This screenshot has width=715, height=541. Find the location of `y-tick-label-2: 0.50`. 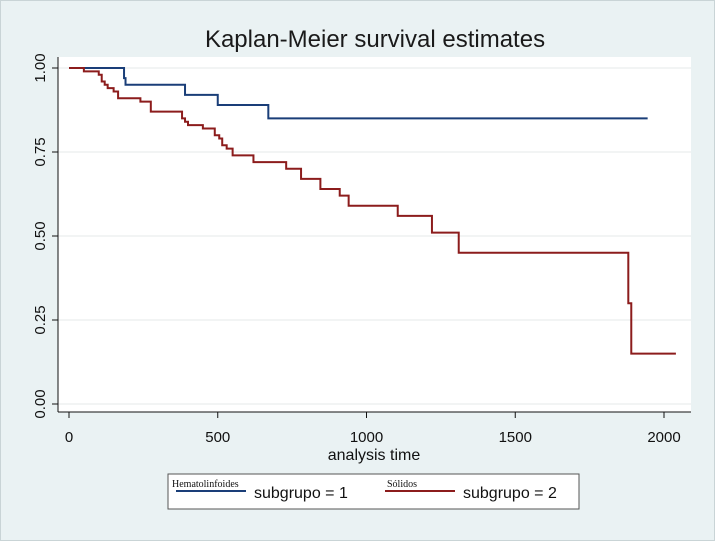

y-tick-label-2: 0.50 is located at coordinates (40, 235).